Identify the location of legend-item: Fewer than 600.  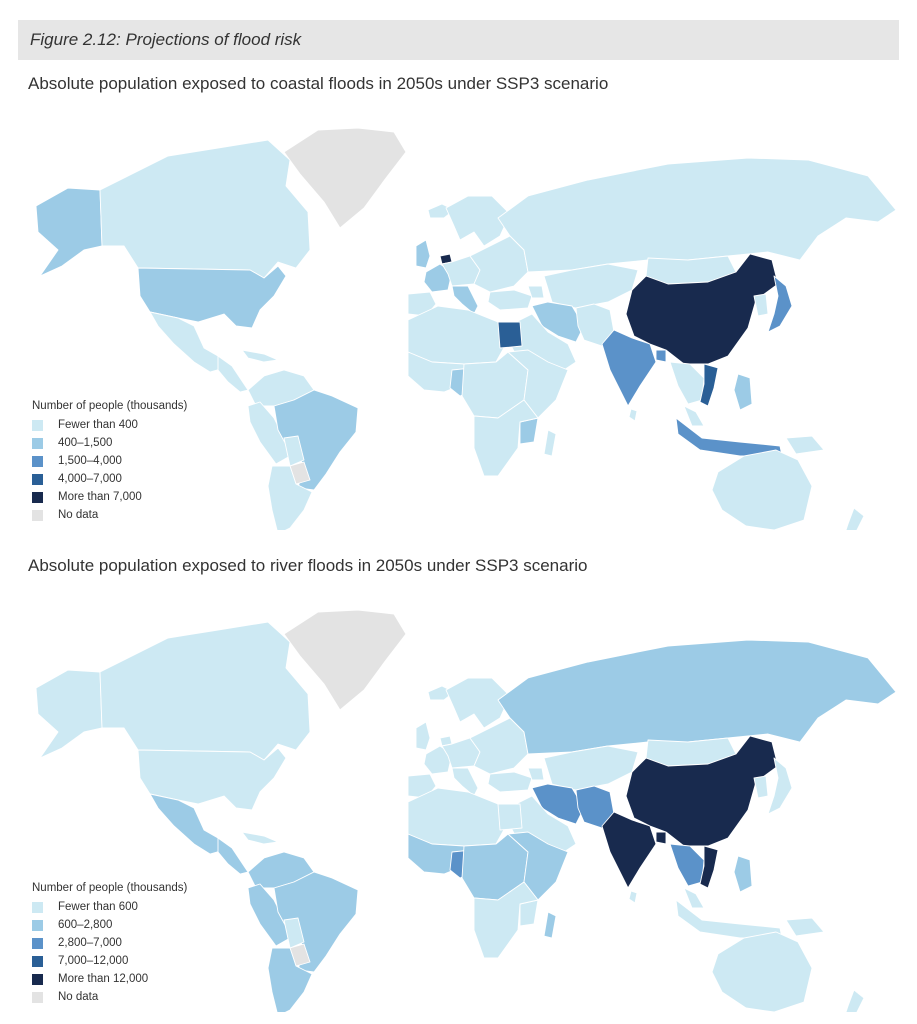
(109, 907).